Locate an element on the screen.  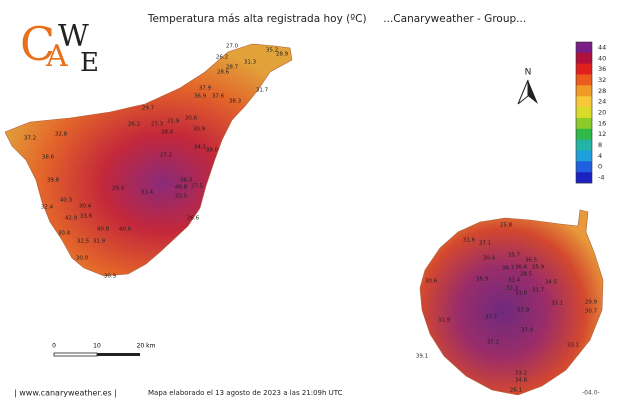
temperature-label: 25.8 is located at coordinates (506, 226).